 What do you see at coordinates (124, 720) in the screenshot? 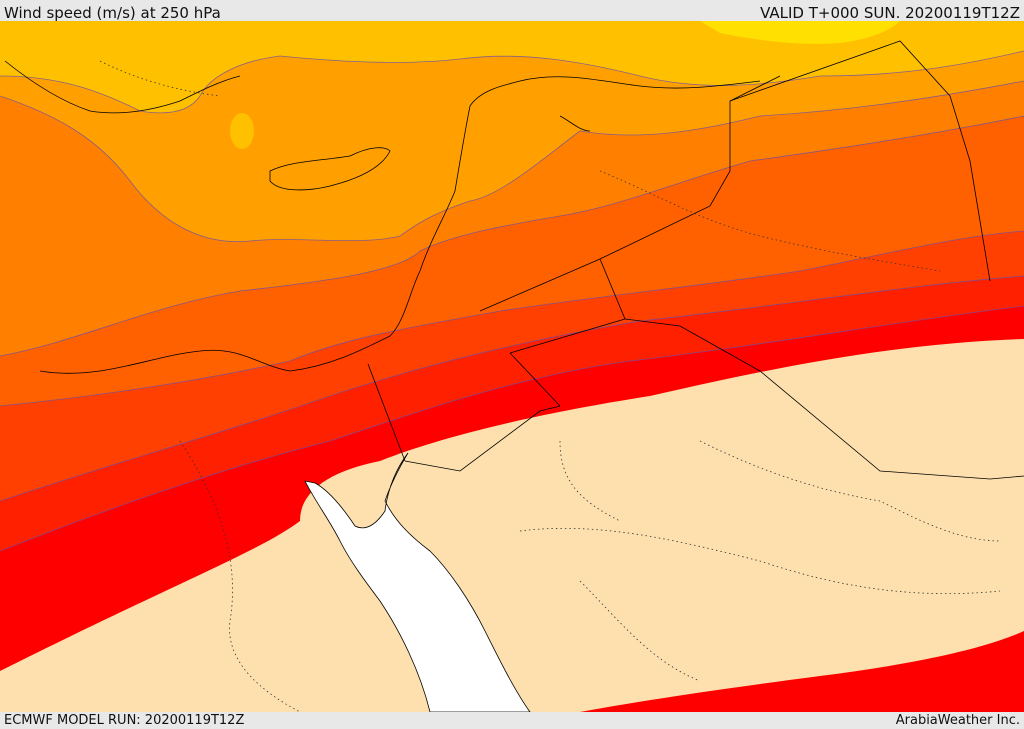
I see `model-run-label: ECMWF MODEL RUN: 20200119T12Z` at bounding box center [124, 720].